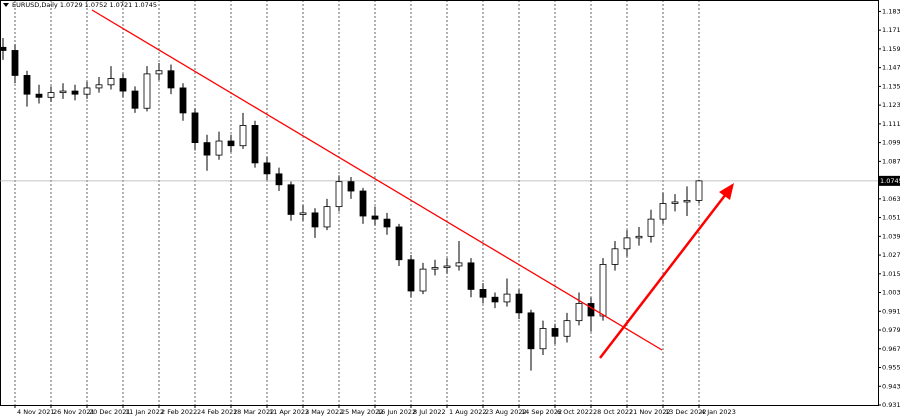 Image resolution: width=900 pixels, height=419 pixels. Describe the element at coordinates (891, 124) in the screenshot. I see `y-tick-label: 1.1110` at that location.